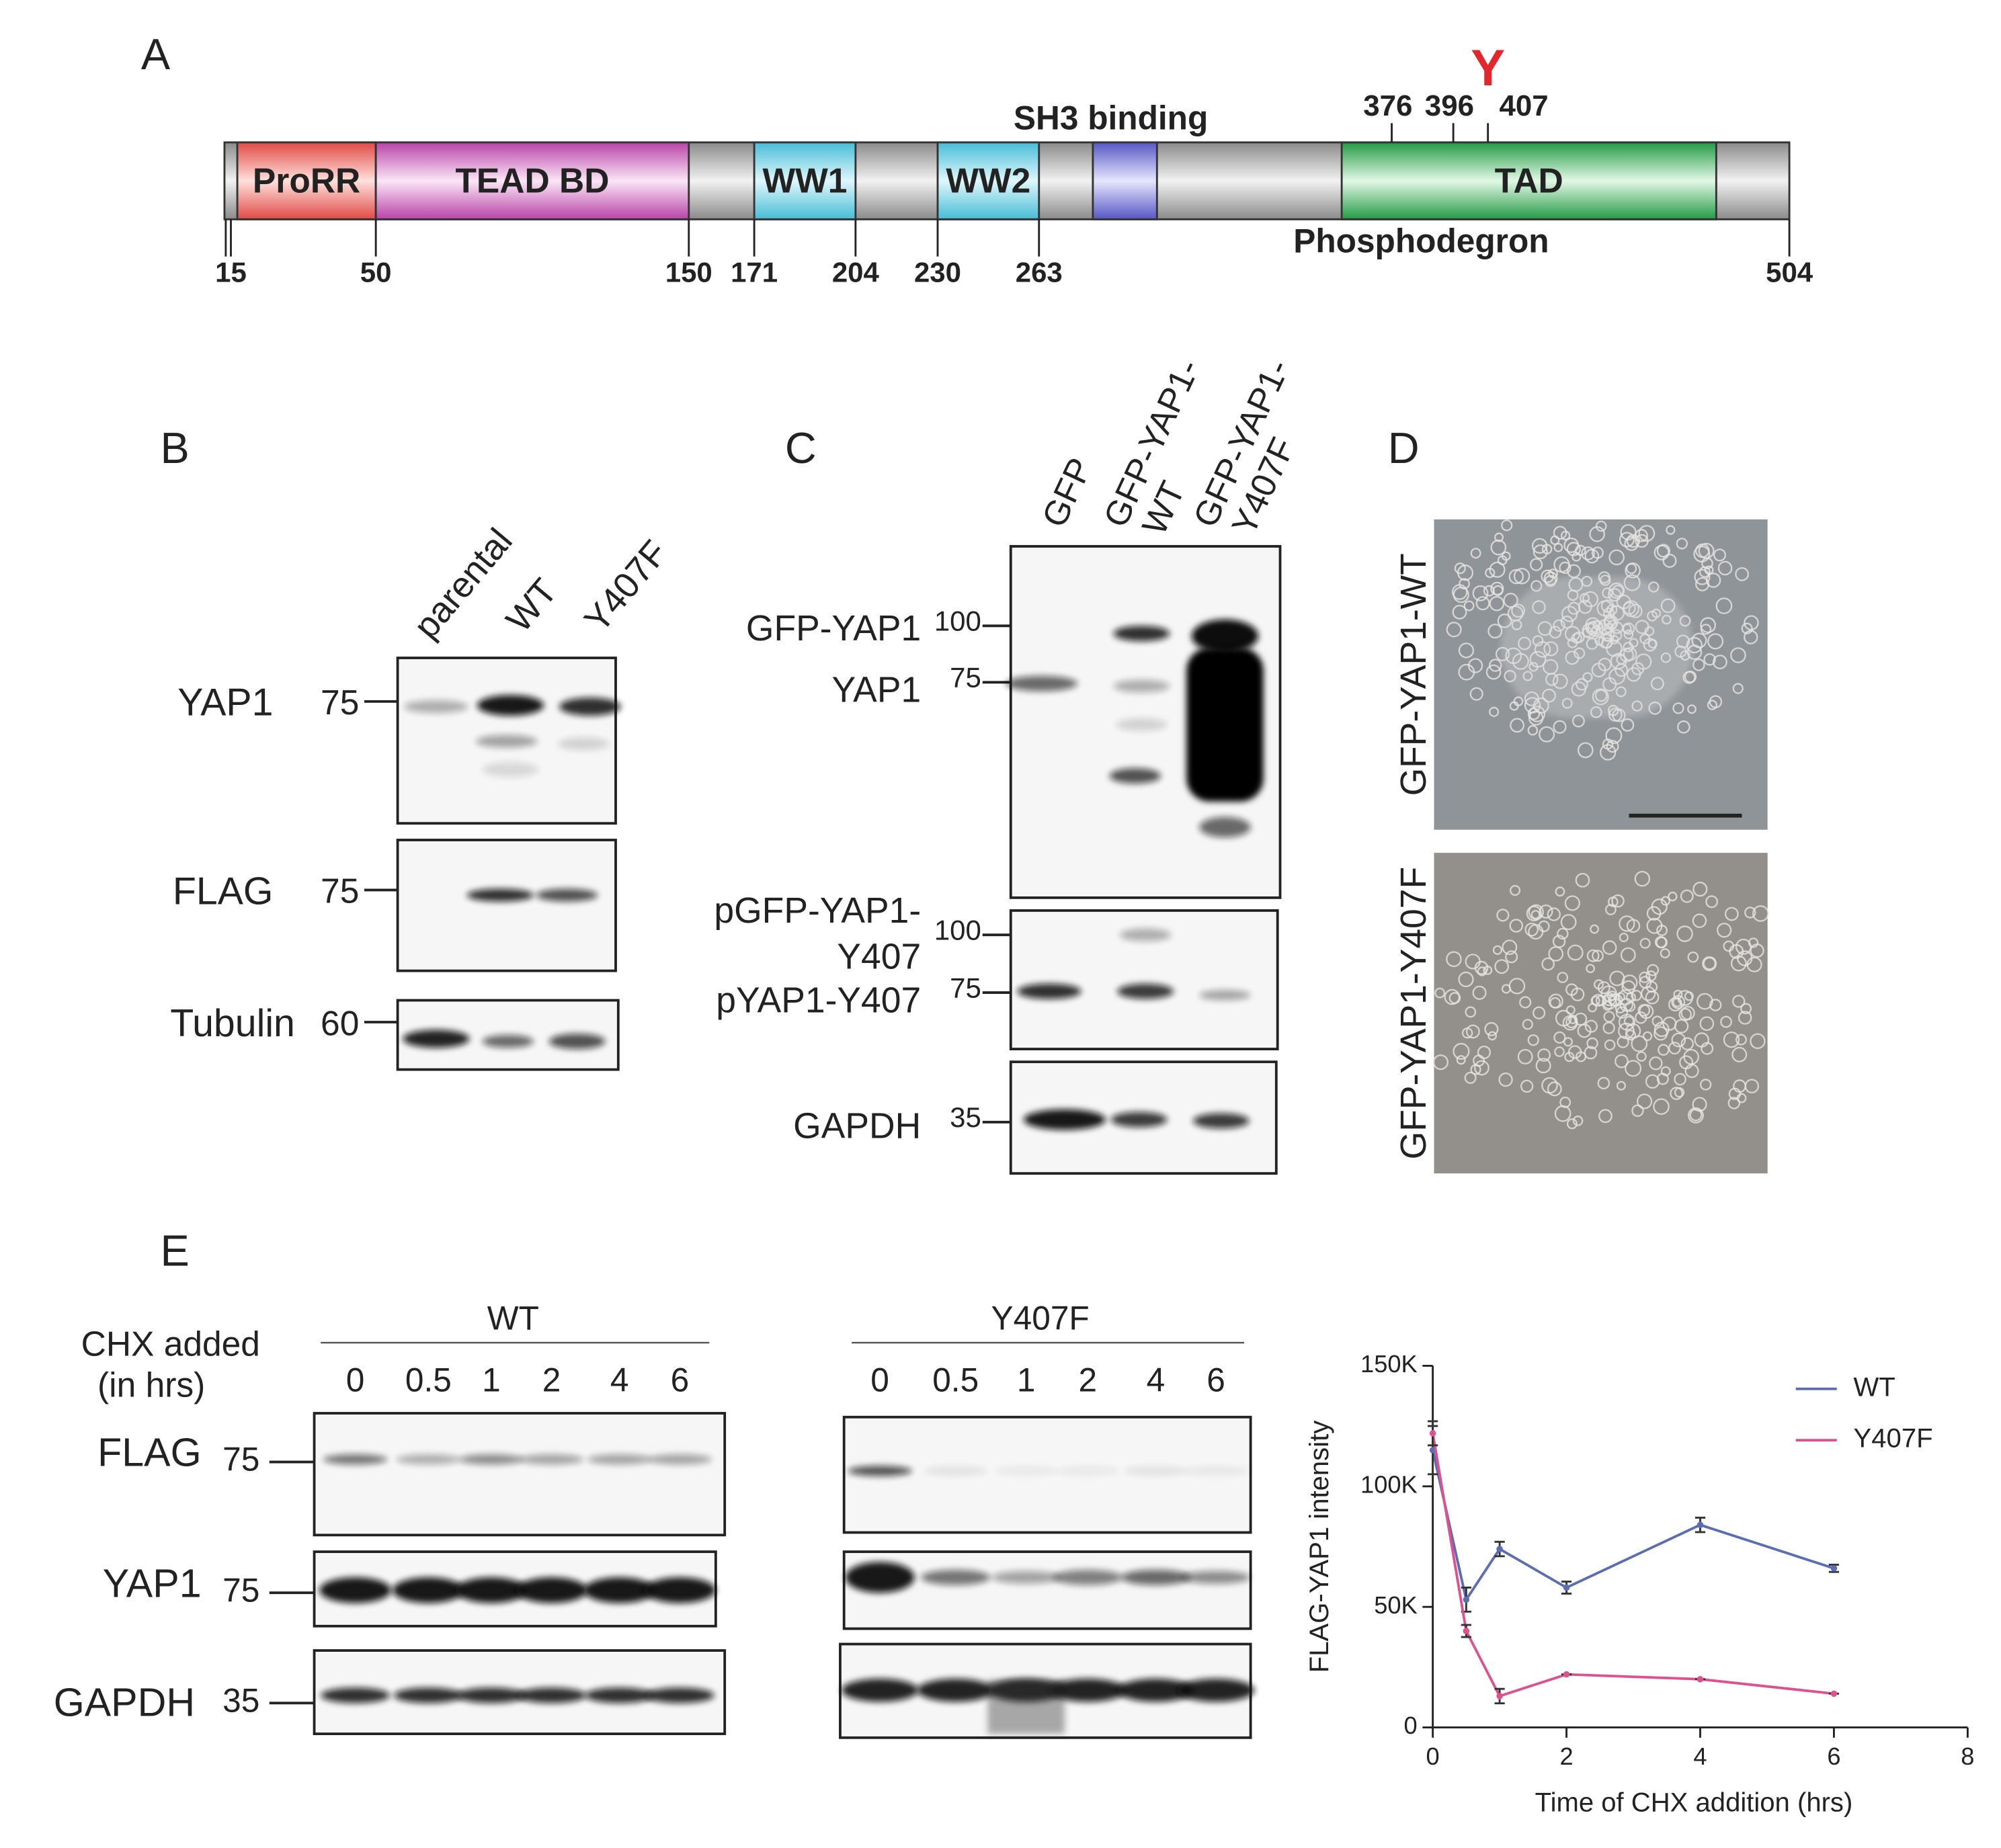  What do you see at coordinates (1389, 1364) in the screenshot?
I see `y-tick-label: 150K` at bounding box center [1389, 1364].